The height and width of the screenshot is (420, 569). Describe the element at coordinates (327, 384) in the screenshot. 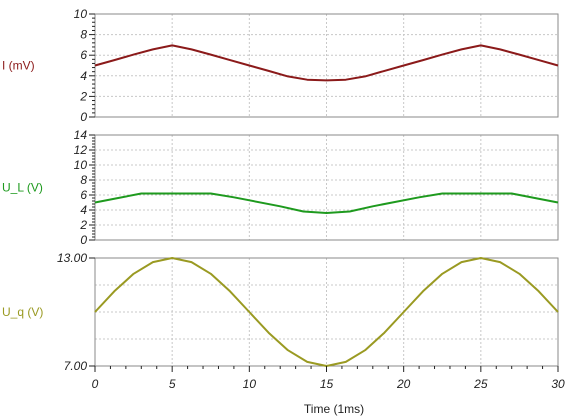

I see `x-tick-label: 15` at that location.